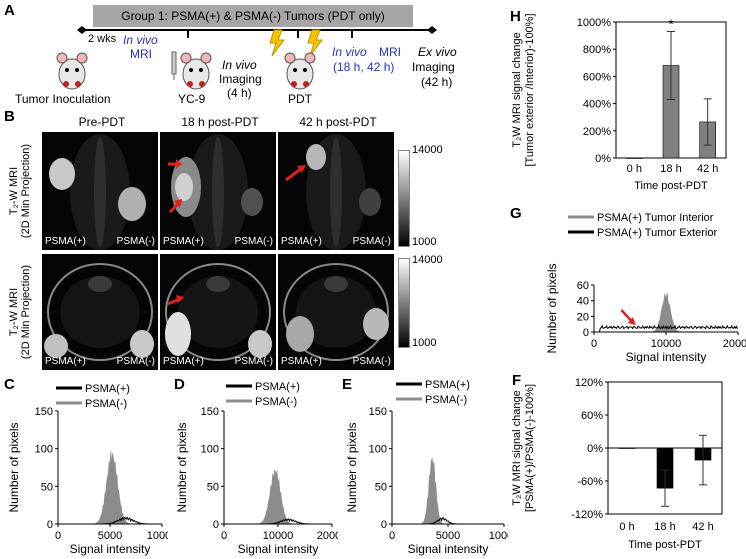 The image size is (746, 559). I want to click on panel-label-g: G, so click(516, 213).